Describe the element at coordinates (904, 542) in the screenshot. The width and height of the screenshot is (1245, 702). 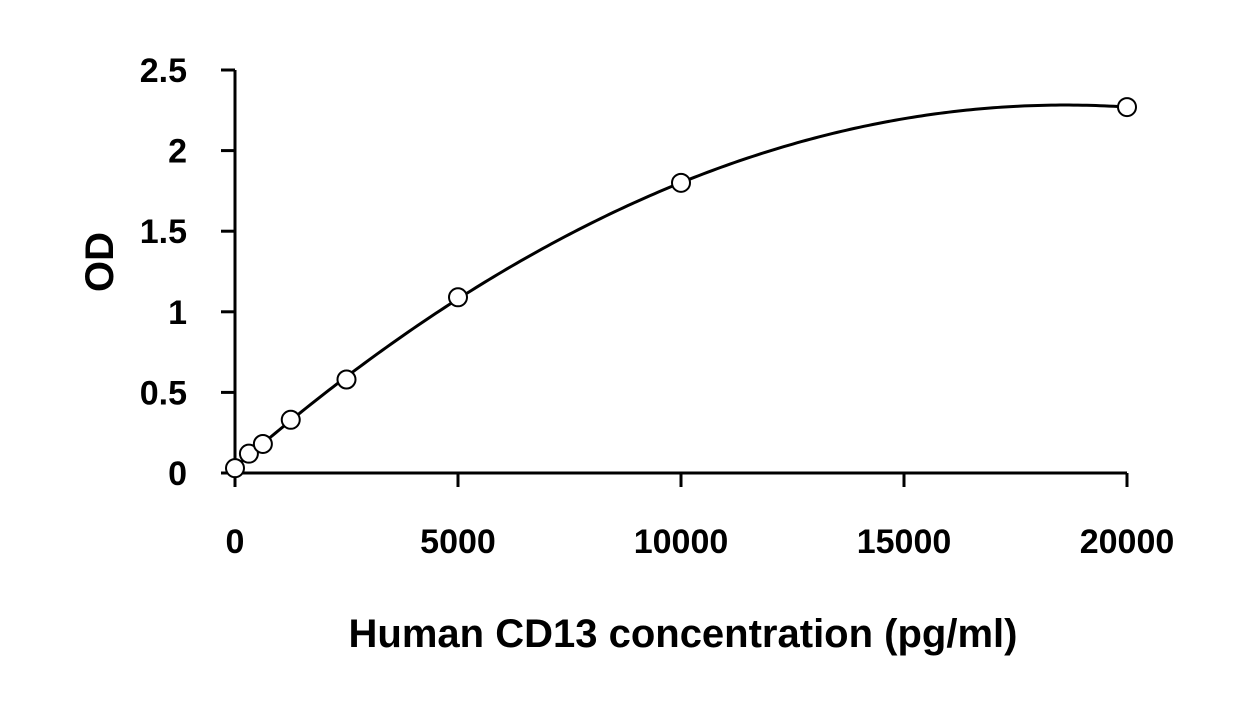
I see `x-tick-label: 15000` at that location.